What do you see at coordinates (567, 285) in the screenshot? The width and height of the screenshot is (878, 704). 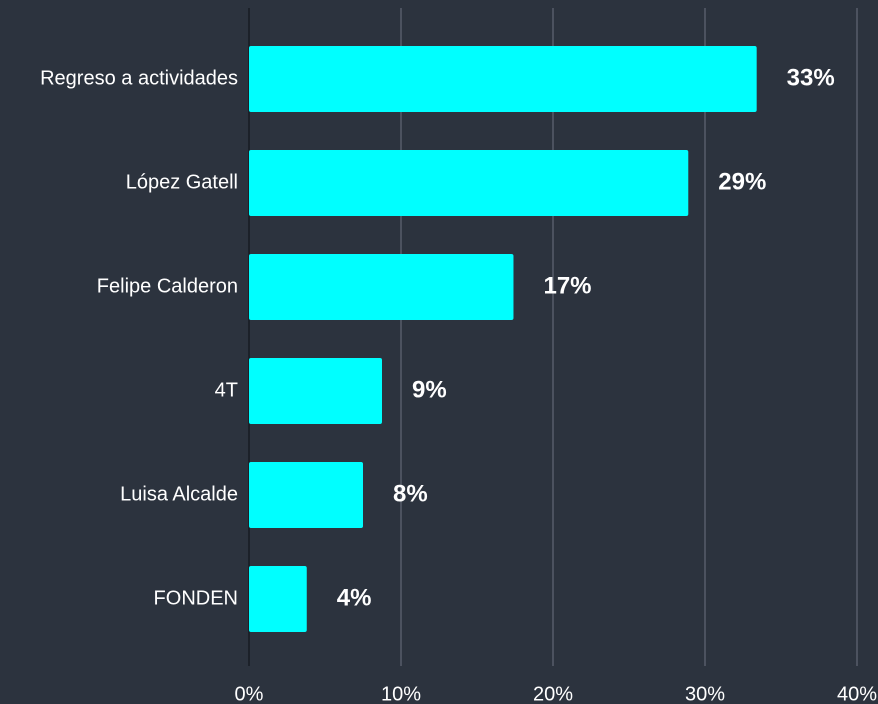 I see `value-label: 17%` at bounding box center [567, 285].